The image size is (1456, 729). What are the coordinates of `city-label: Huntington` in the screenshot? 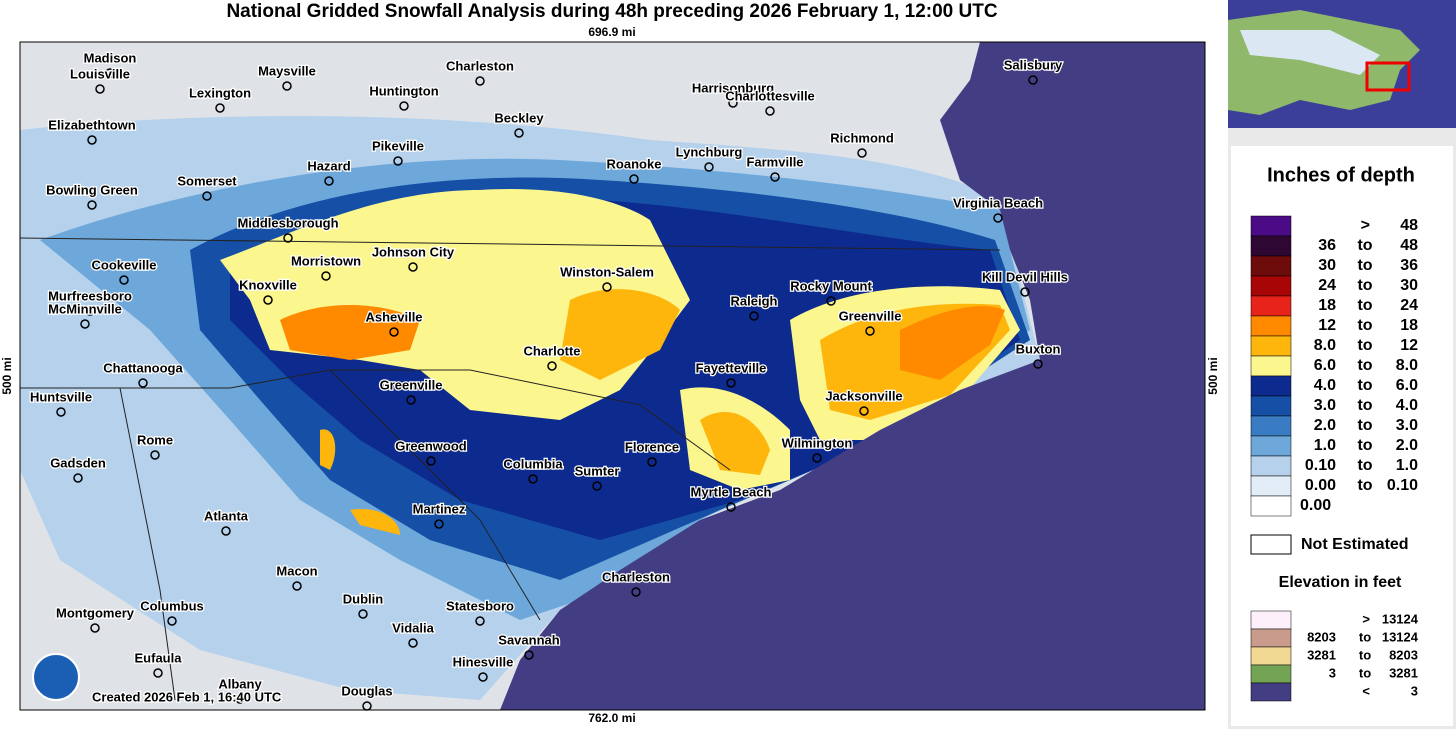 It's located at (403, 90).